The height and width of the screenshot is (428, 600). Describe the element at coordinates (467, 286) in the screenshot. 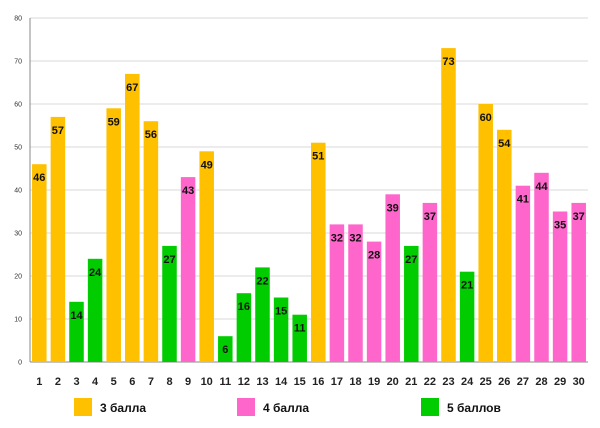

I see `data-label: 21` at that location.